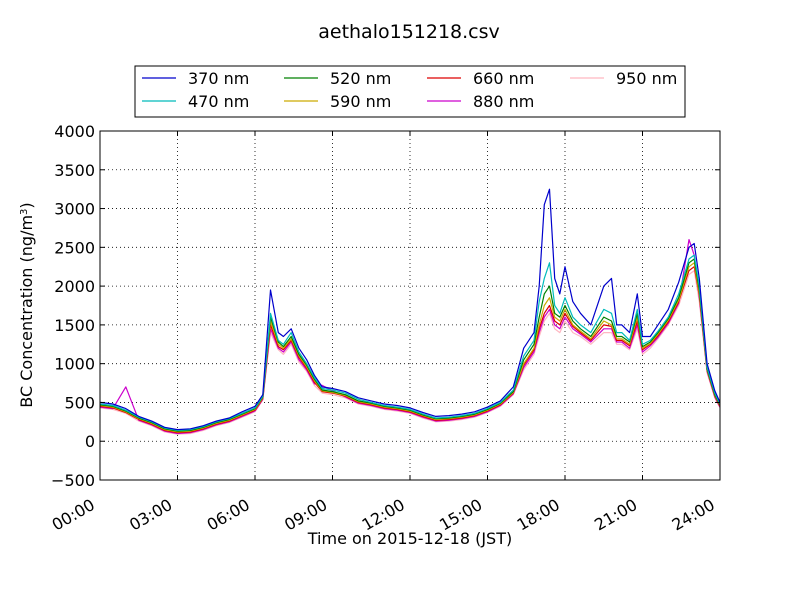 This screenshot has width=800, height=600. I want to click on y-tick-label: 4000, so click(74, 131).